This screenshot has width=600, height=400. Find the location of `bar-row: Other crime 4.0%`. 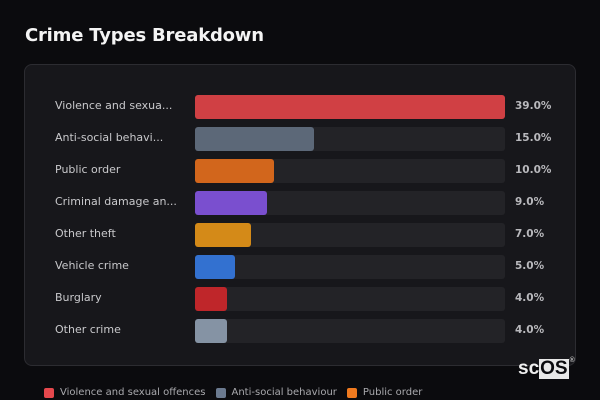

bar-row: Other crime 4.0% is located at coordinates (300, 331).